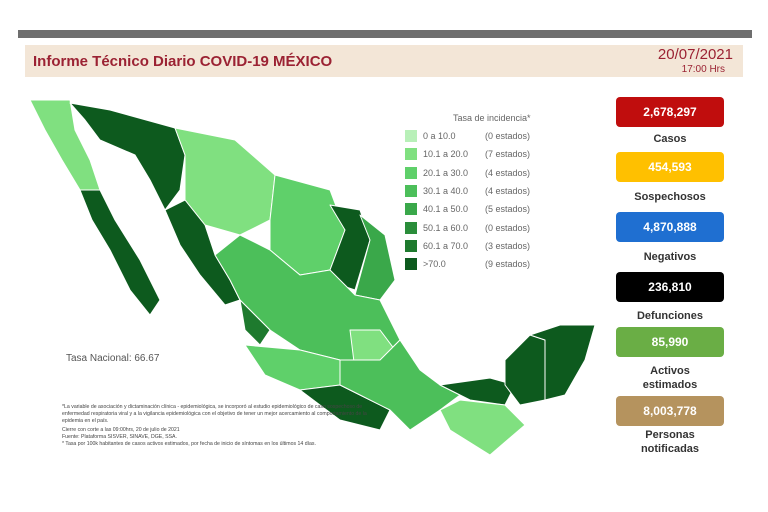  What do you see at coordinates (480, 264) in the screenshot?
I see `legend-row: >70.0 (9 estados)` at bounding box center [480, 264].